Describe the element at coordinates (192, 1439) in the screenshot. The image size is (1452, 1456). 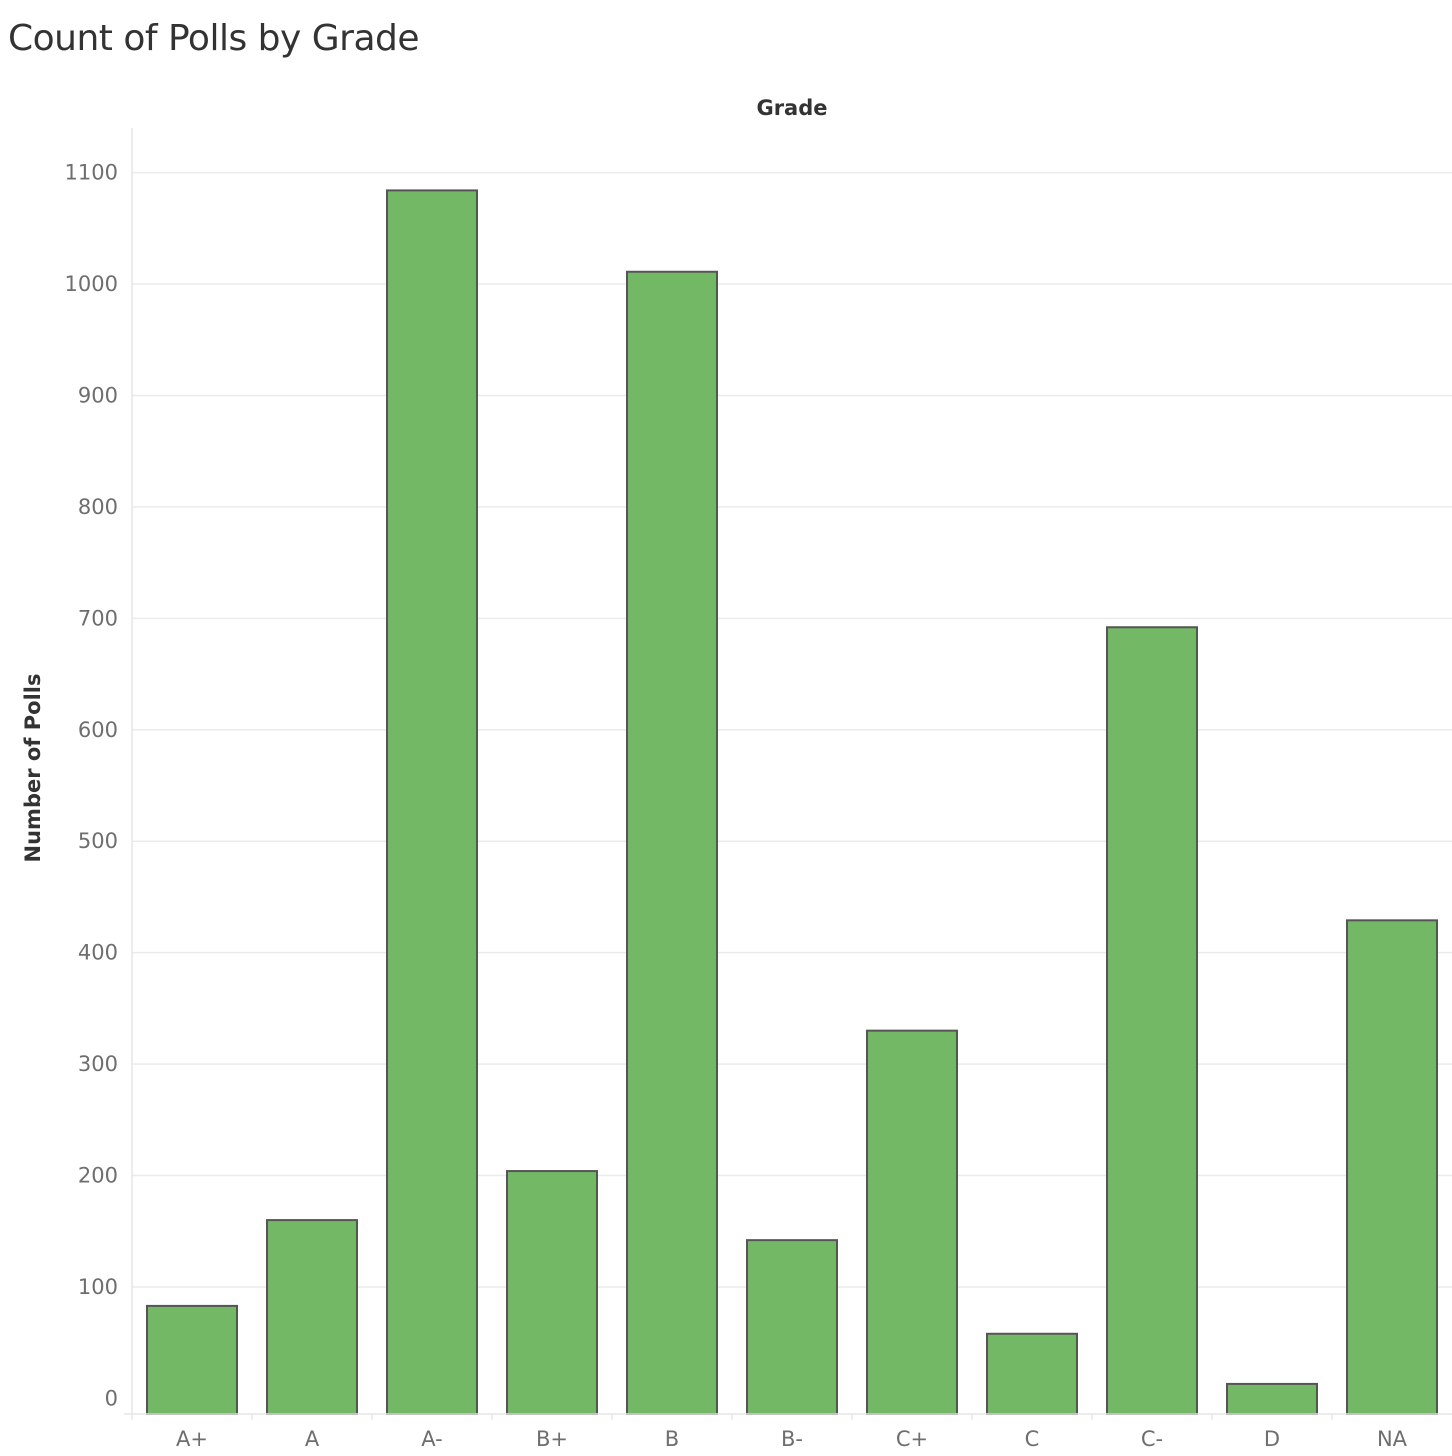
I see `x-tick-label: A+` at that location.